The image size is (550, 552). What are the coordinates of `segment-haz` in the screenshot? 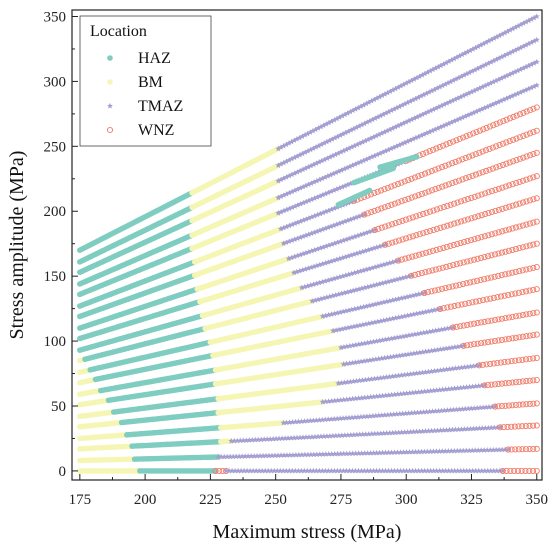 It's located at (174, 431).